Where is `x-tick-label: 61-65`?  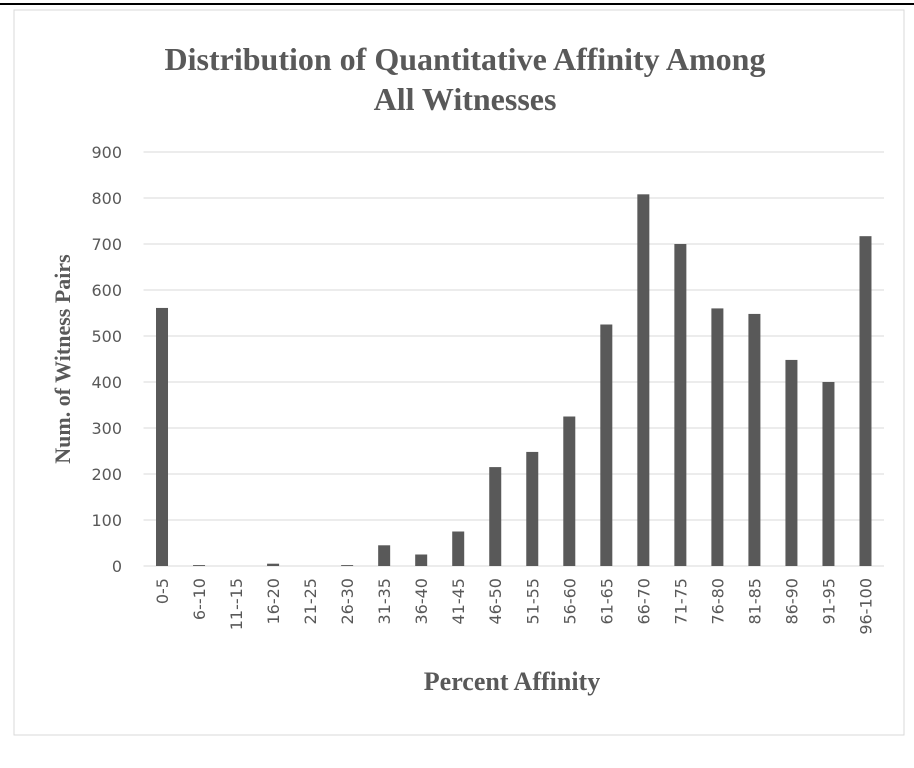
x-tick-label: 61-65 is located at coordinates (606, 601).